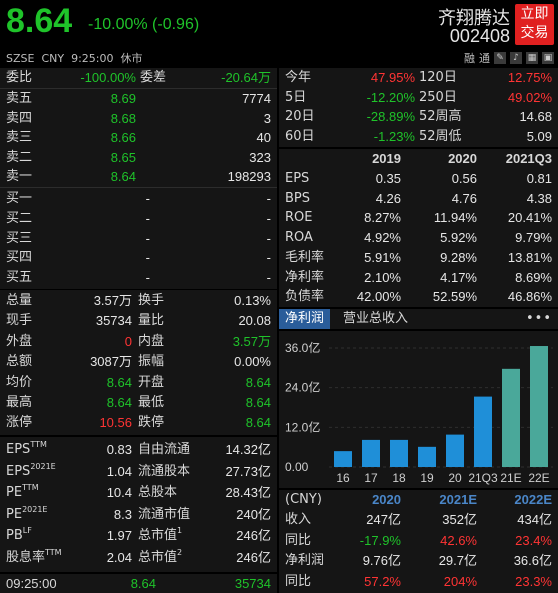 This screenshot has width=558, height=593. I want to click on tab-net-profit: 净利润, so click(305, 319).